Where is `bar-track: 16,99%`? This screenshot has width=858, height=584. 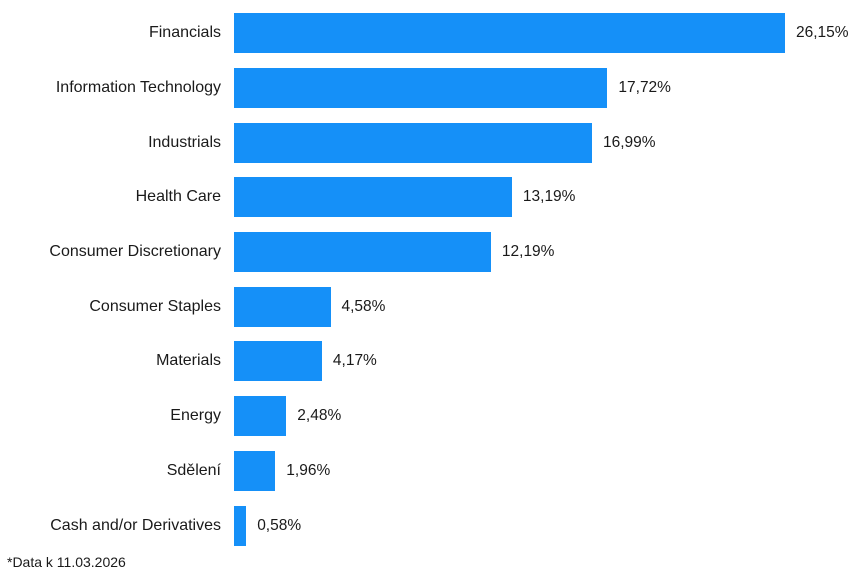
bar-track: 16,99% is located at coordinates (546, 142).